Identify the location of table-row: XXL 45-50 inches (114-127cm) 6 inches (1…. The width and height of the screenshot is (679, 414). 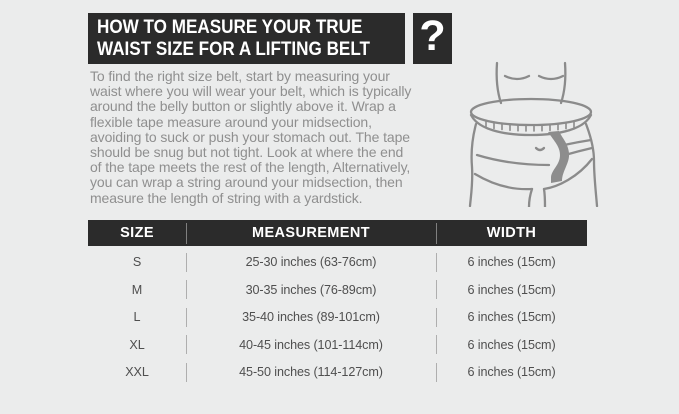
(337, 373).